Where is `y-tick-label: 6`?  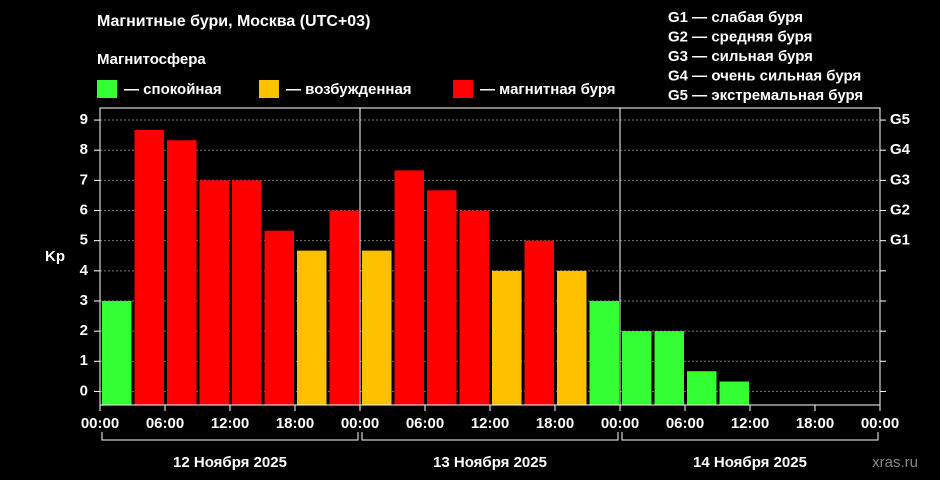
y-tick-label: 6 is located at coordinates (84, 209).